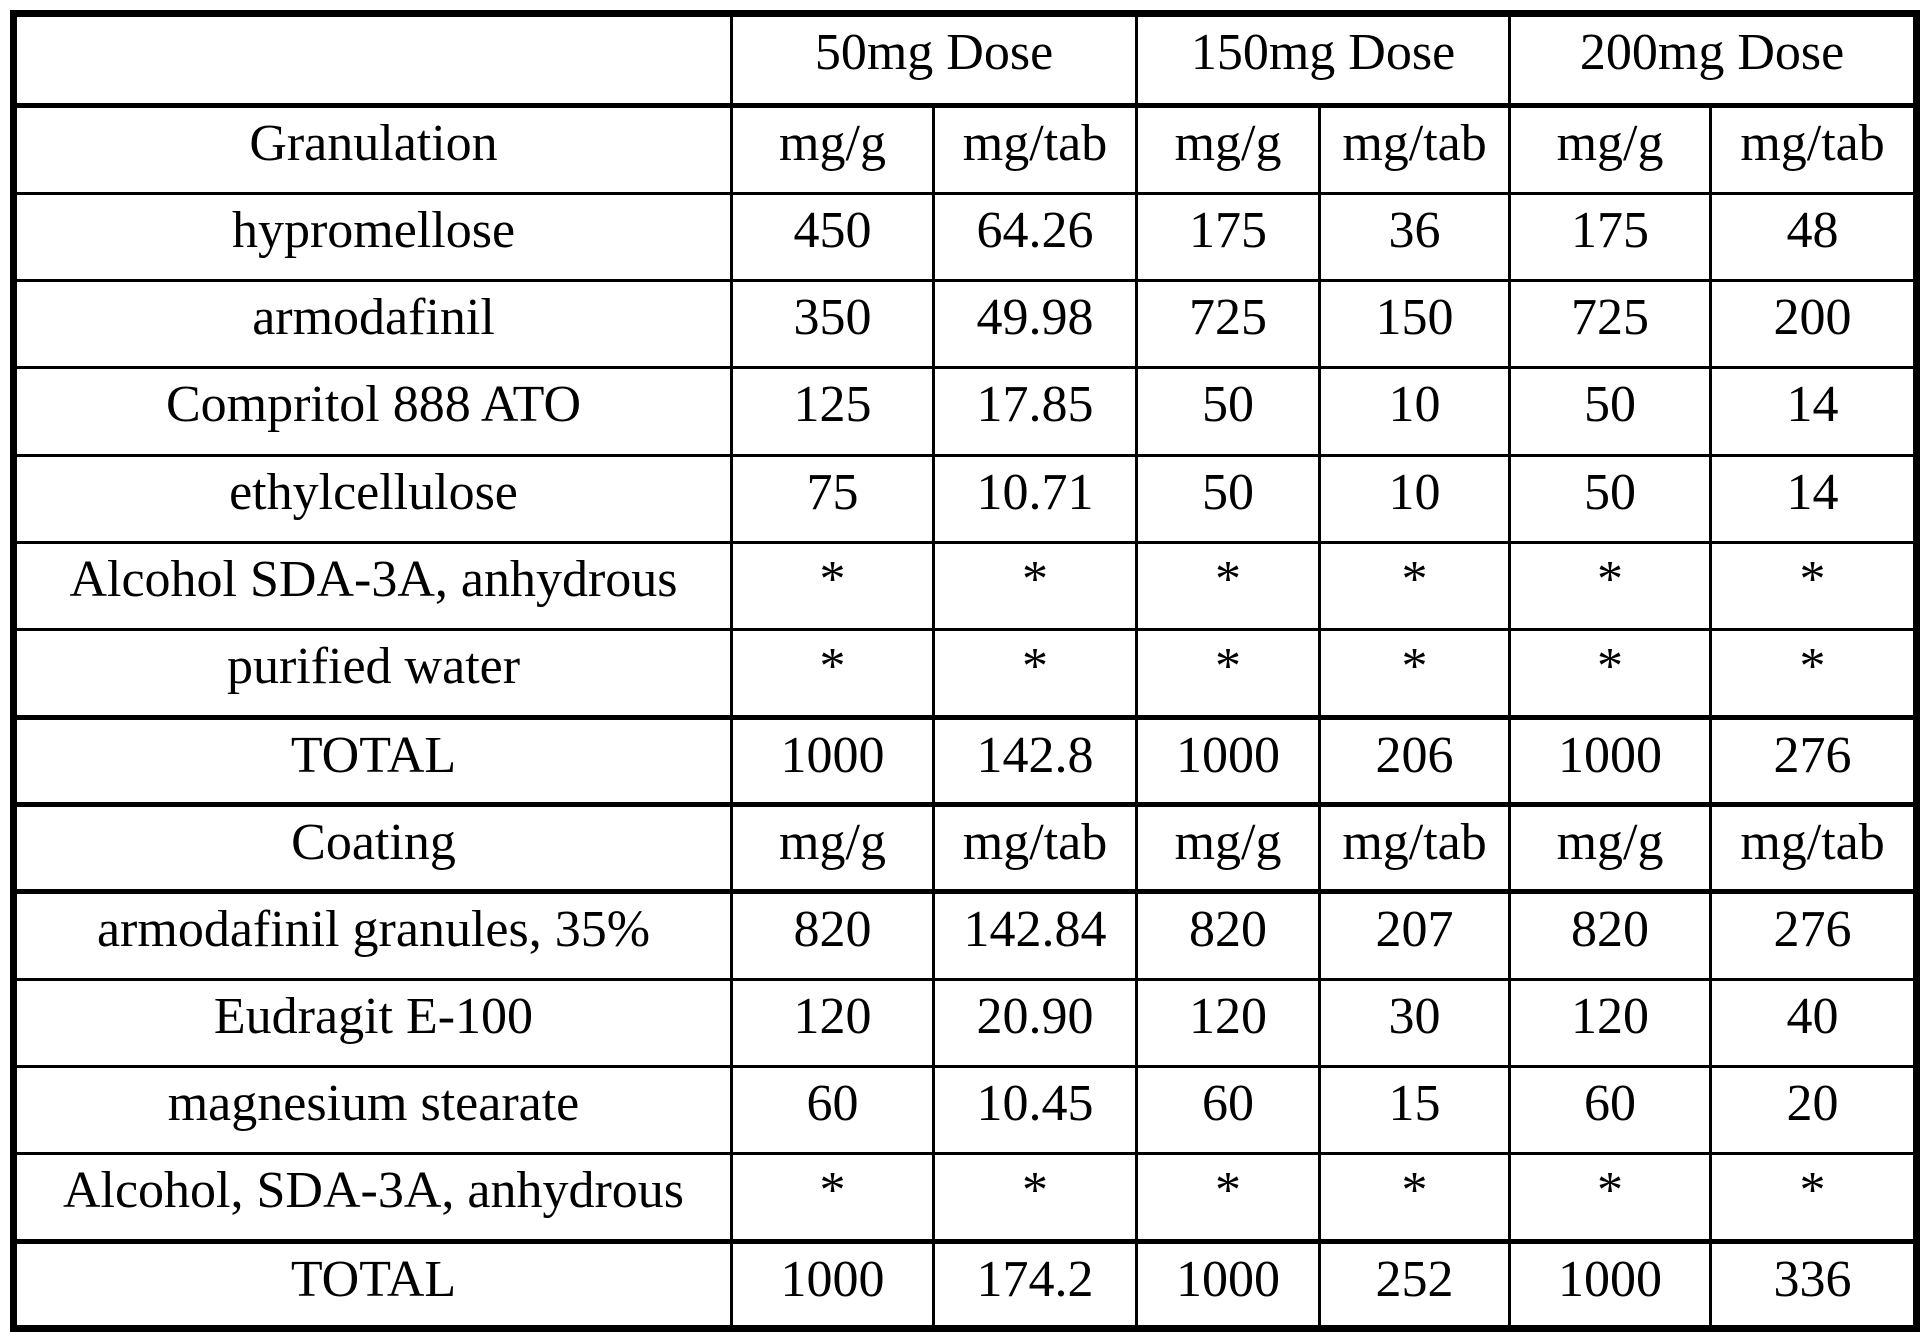 The image size is (1926, 1342). Describe the element at coordinates (372, 586) in the screenshot. I see `row-label: Alcohol SDA-3A, anhydrous` at that location.